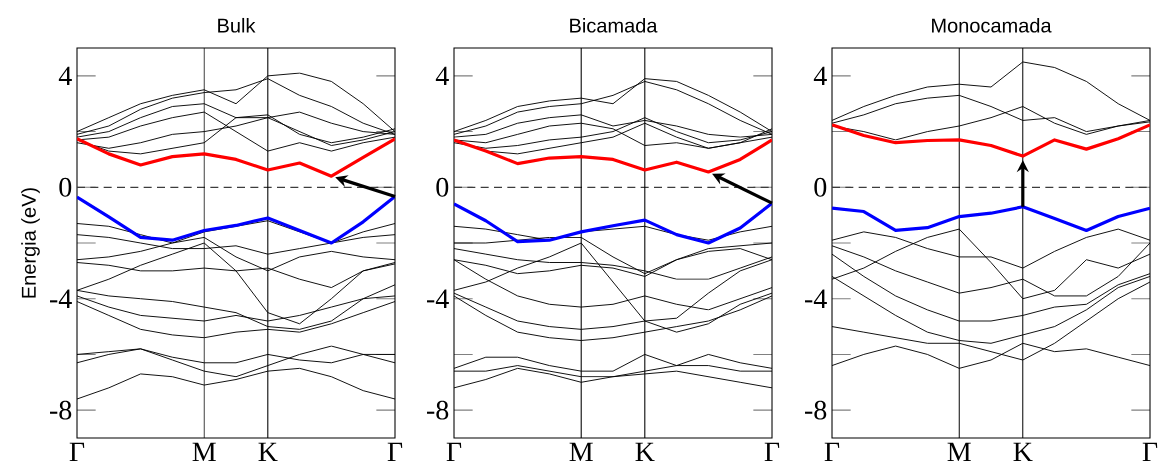  I want to click on chart-title: Bicamada, so click(614, 25).